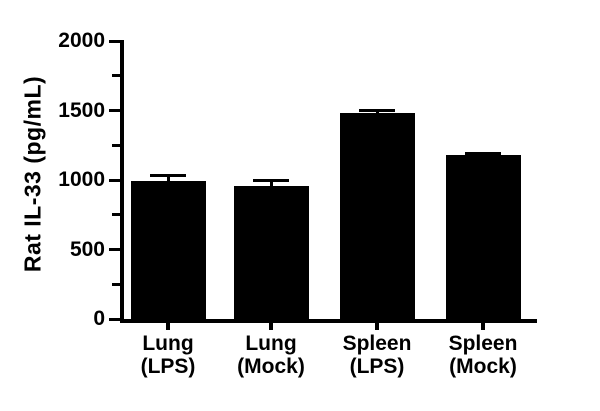  Describe the element at coordinates (81, 179) in the screenshot. I see `y-tick-label-1000: 1000` at that location.